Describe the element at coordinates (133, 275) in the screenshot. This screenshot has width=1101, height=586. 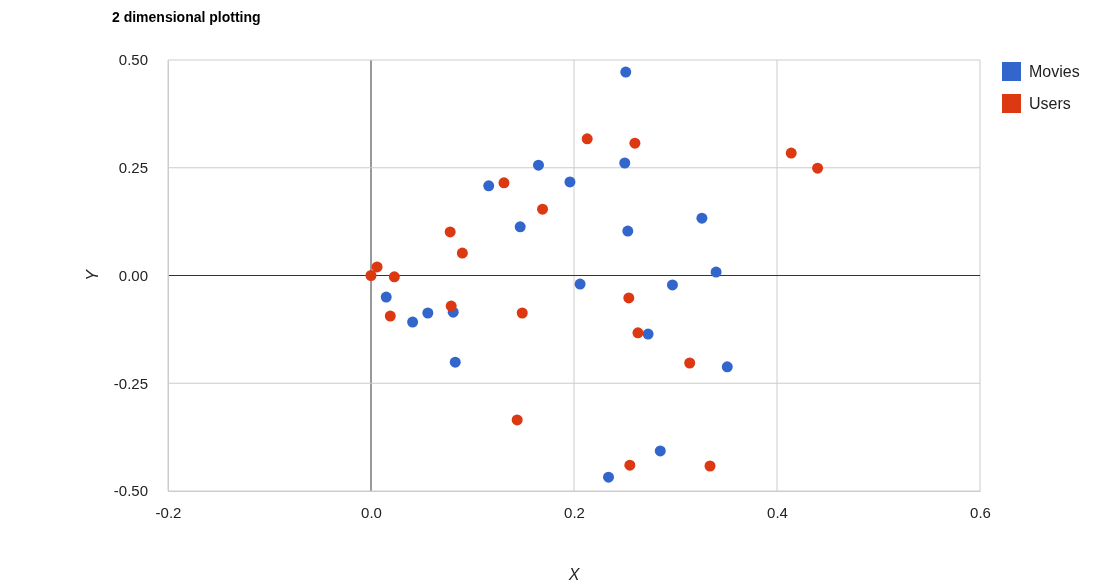
I see `y-tick-label: 0.00` at that location.